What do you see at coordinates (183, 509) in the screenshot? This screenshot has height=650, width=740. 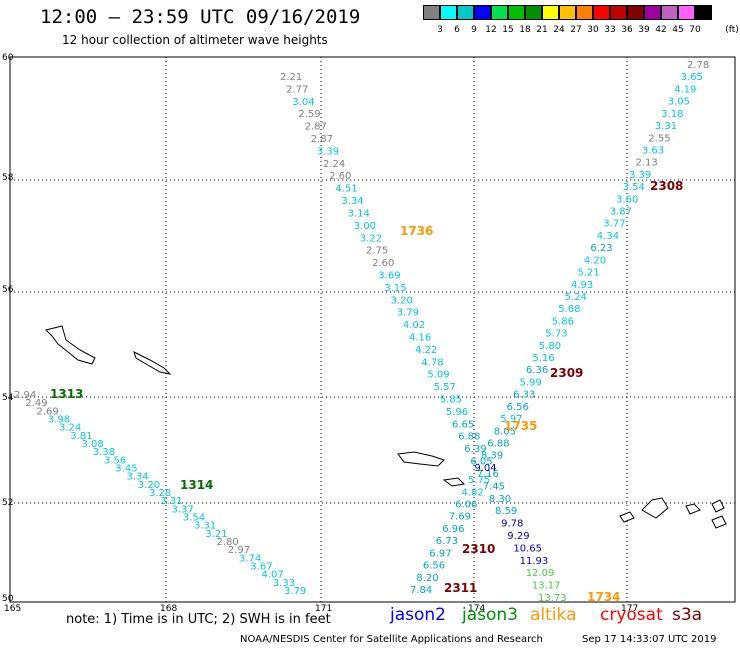 I see `wave-height-value: 3.37` at bounding box center [183, 509].